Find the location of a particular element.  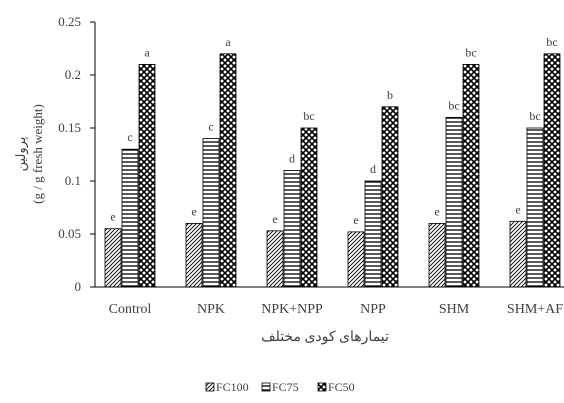

x-category-label: NPP is located at coordinates (373, 309).